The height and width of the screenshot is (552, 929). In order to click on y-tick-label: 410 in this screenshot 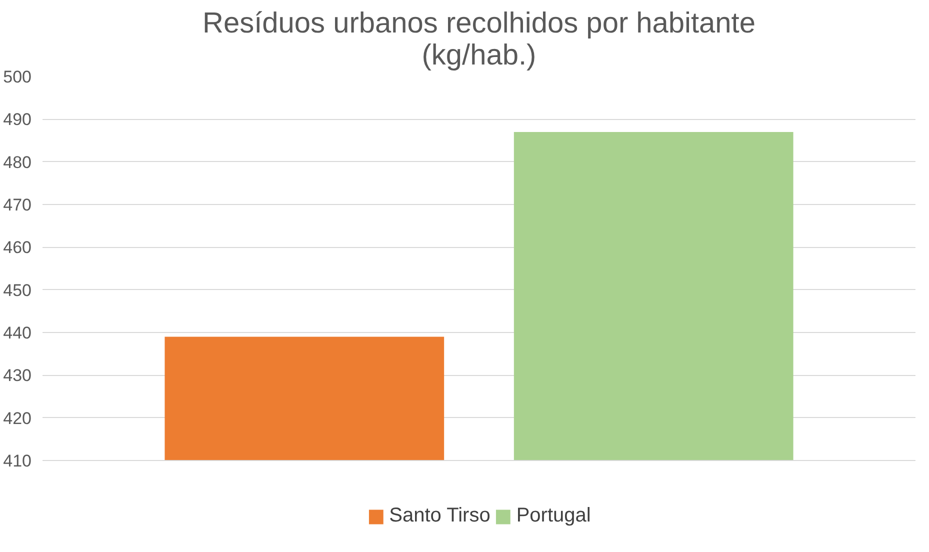, I will do `click(17, 461)`.